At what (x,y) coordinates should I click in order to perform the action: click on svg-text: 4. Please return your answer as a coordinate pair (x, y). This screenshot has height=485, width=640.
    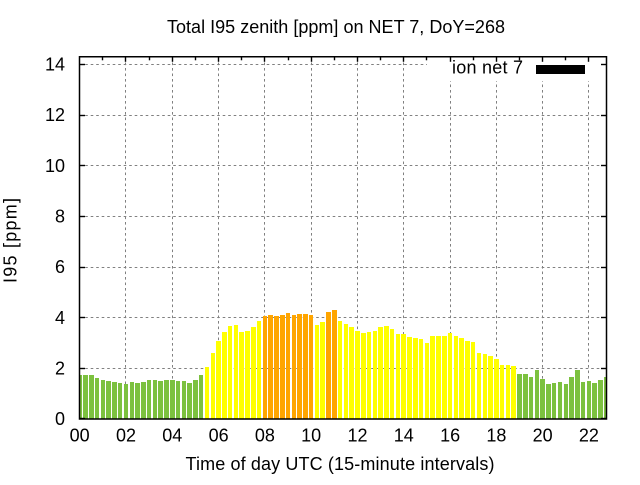
    Looking at the image, I should click on (60, 318).